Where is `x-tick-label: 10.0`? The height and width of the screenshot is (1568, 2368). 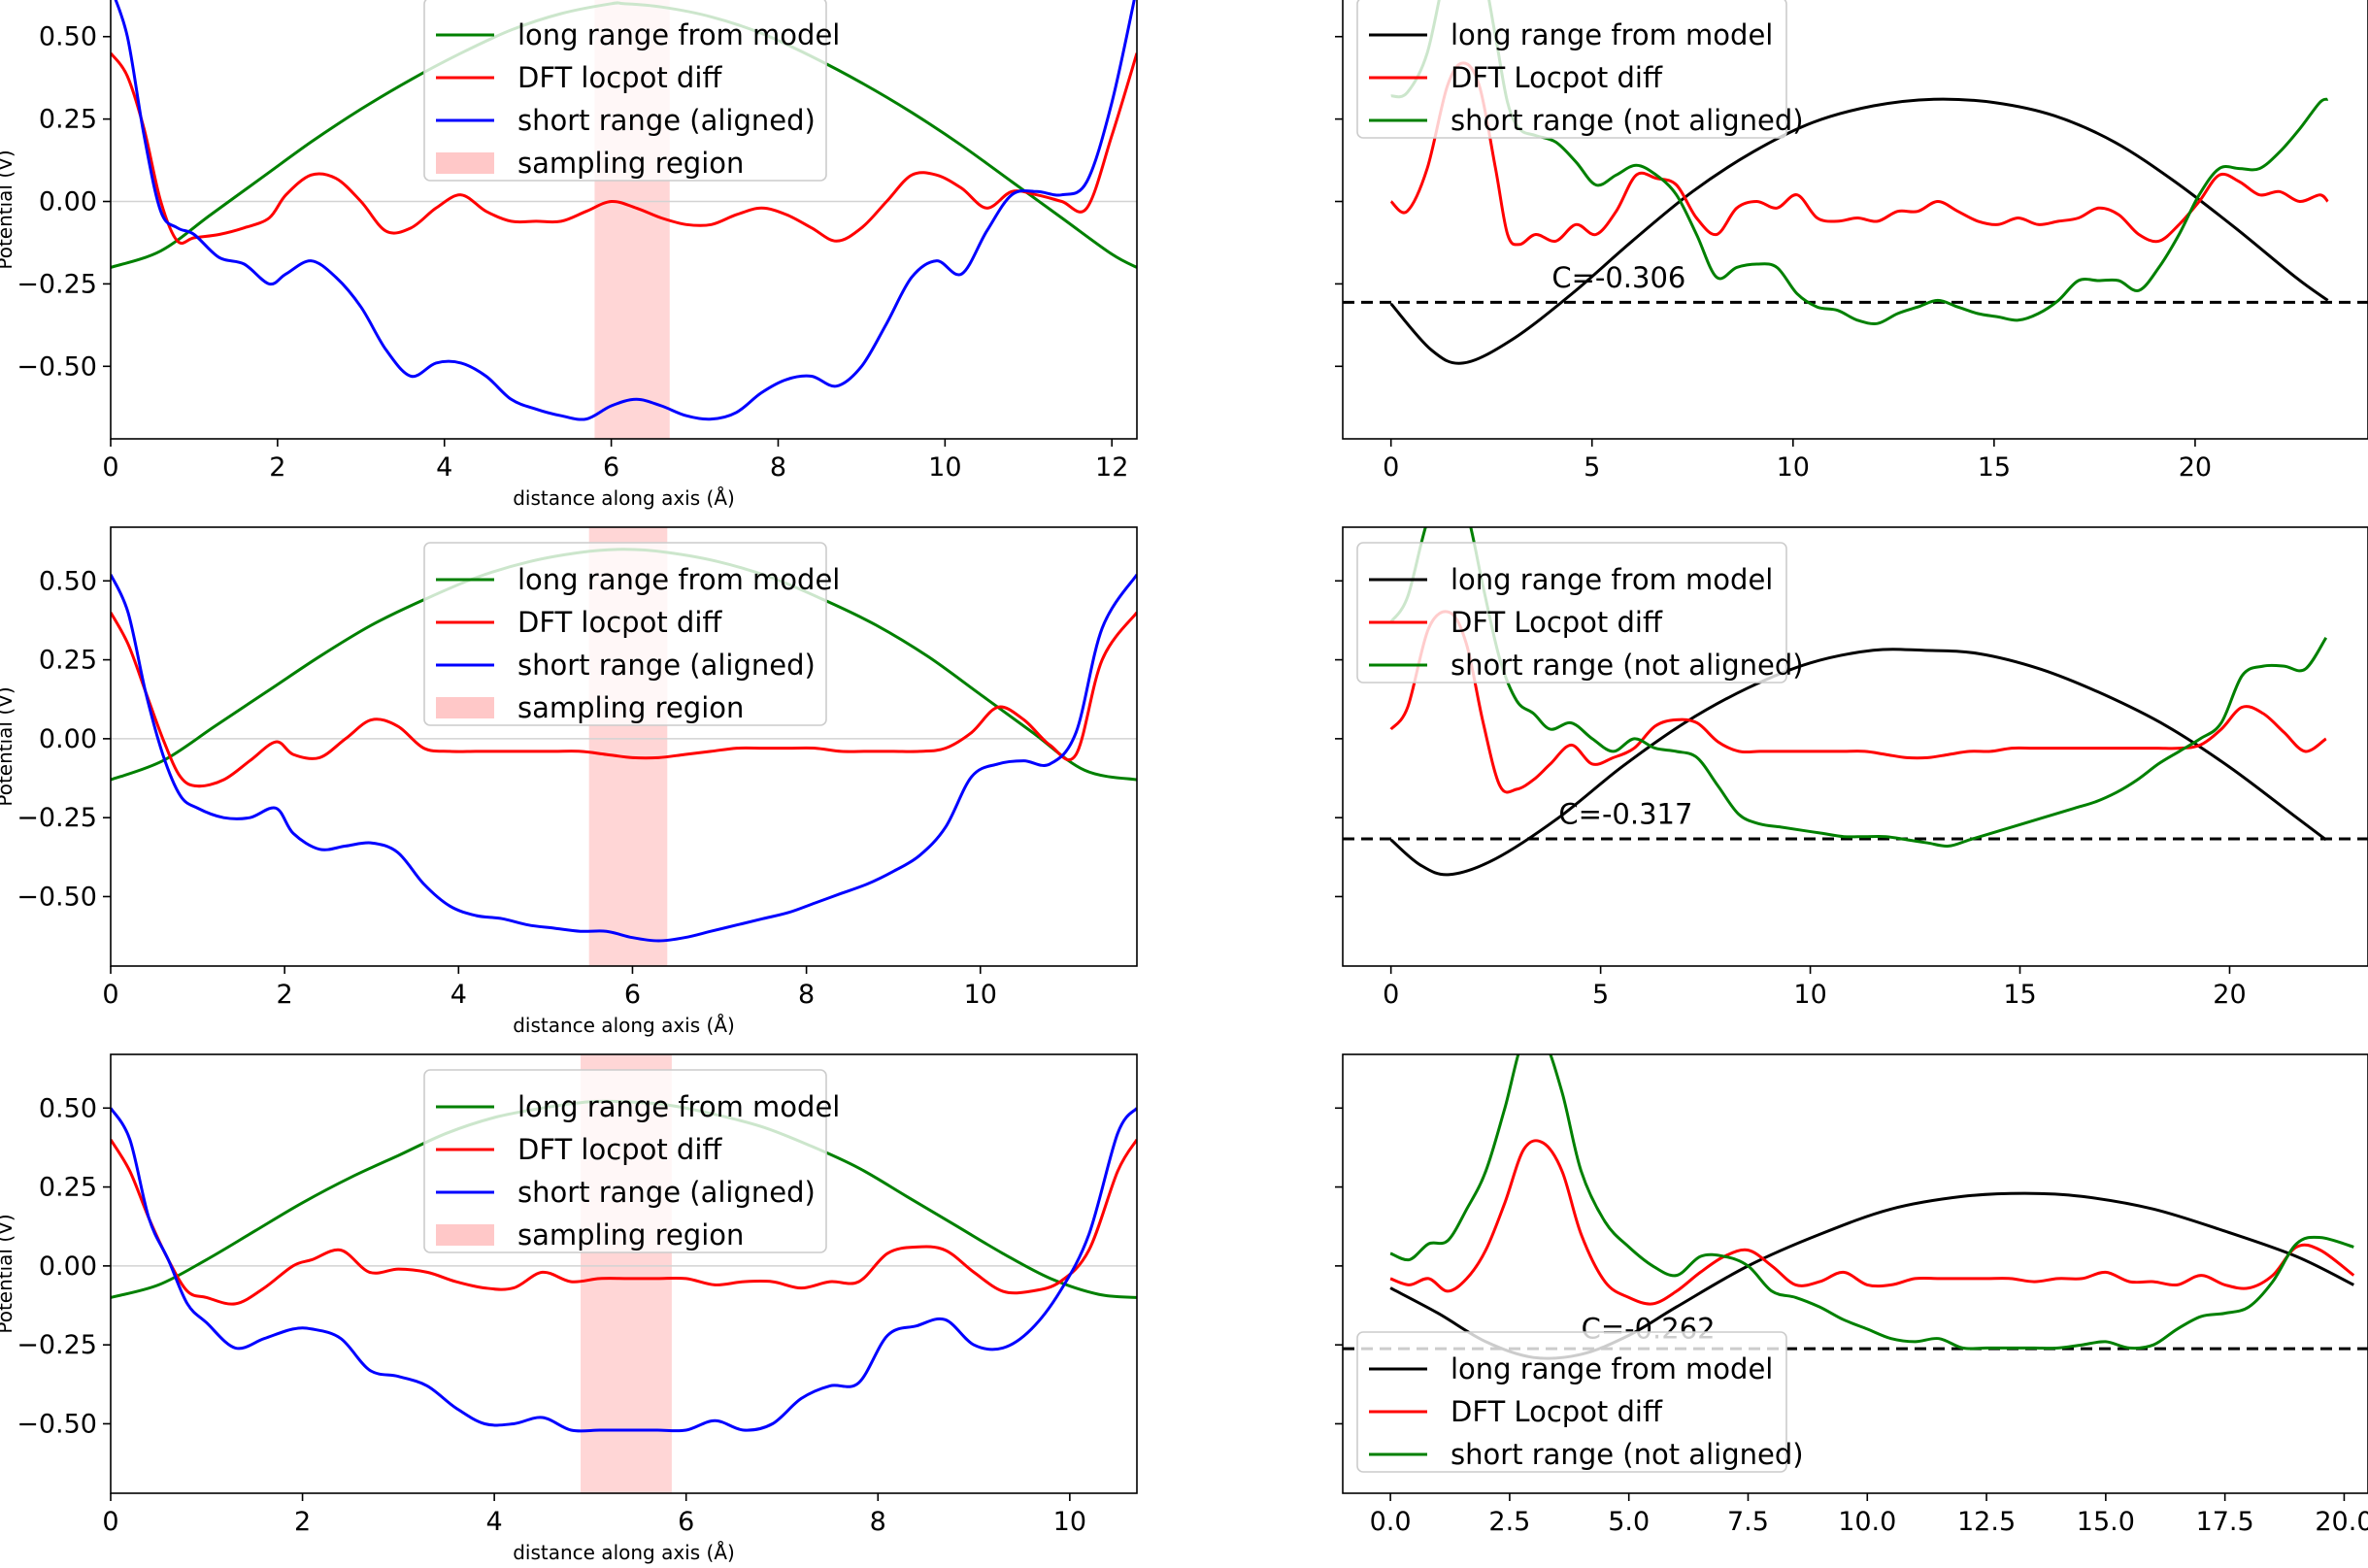
x-tick-label: 10.0 is located at coordinates (1867, 1522).